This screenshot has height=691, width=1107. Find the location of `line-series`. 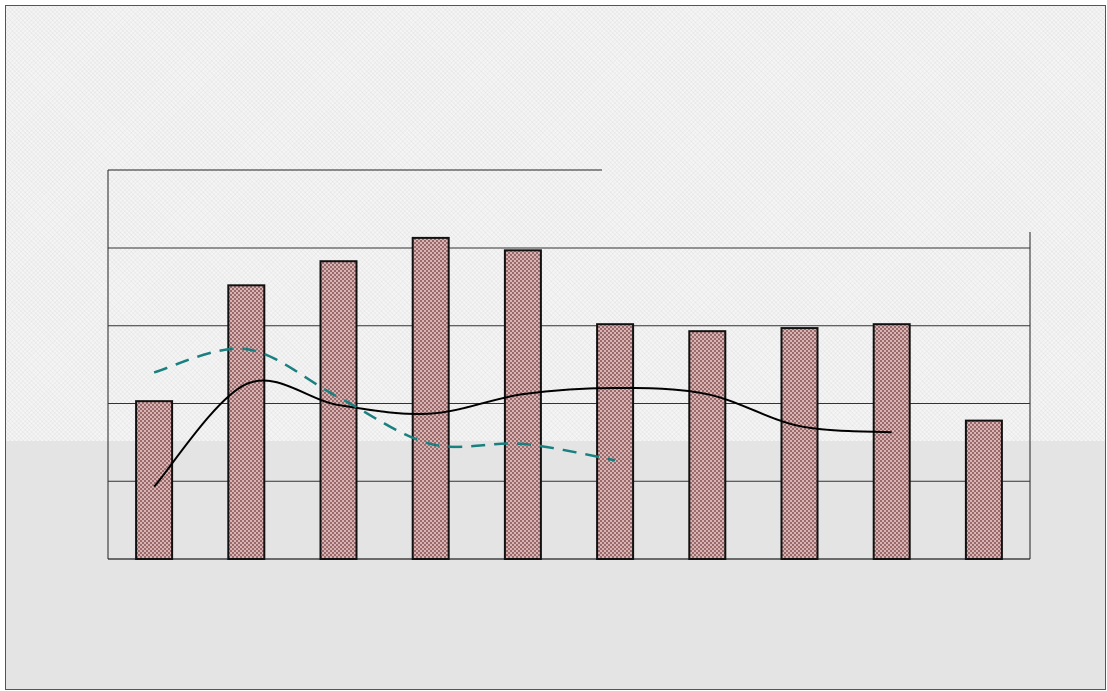

line-series is located at coordinates (522, 417).